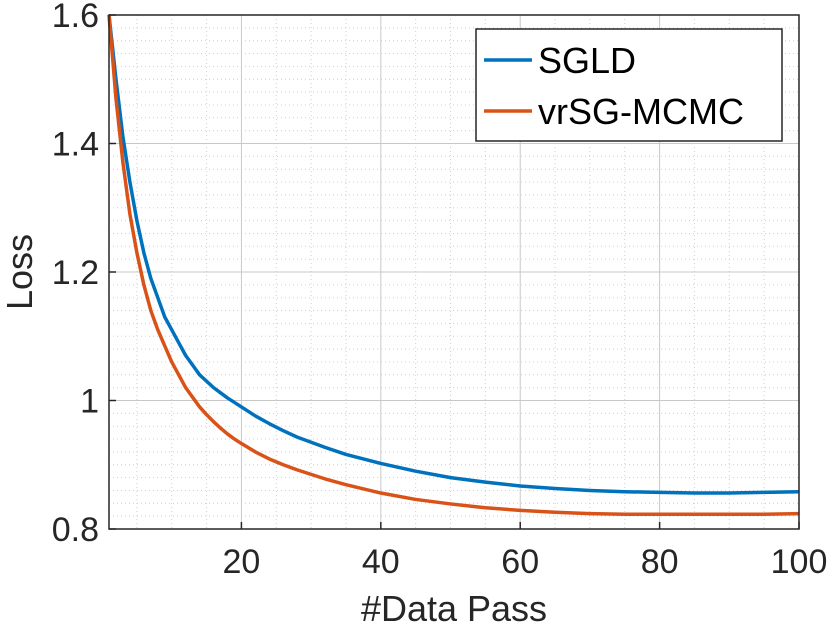  Describe the element at coordinates (75, 145) in the screenshot. I see `y-tick-label: 1.4` at that location.